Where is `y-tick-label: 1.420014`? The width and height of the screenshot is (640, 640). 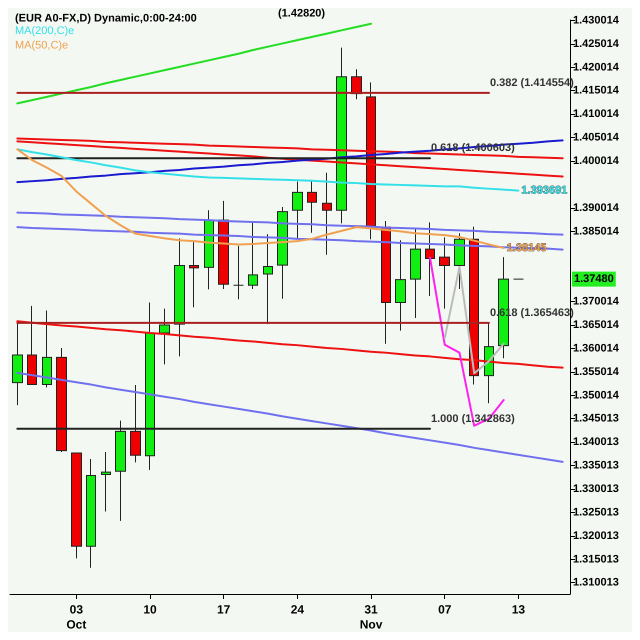
y-tick-label: 1.420014 is located at coordinates (596, 67).